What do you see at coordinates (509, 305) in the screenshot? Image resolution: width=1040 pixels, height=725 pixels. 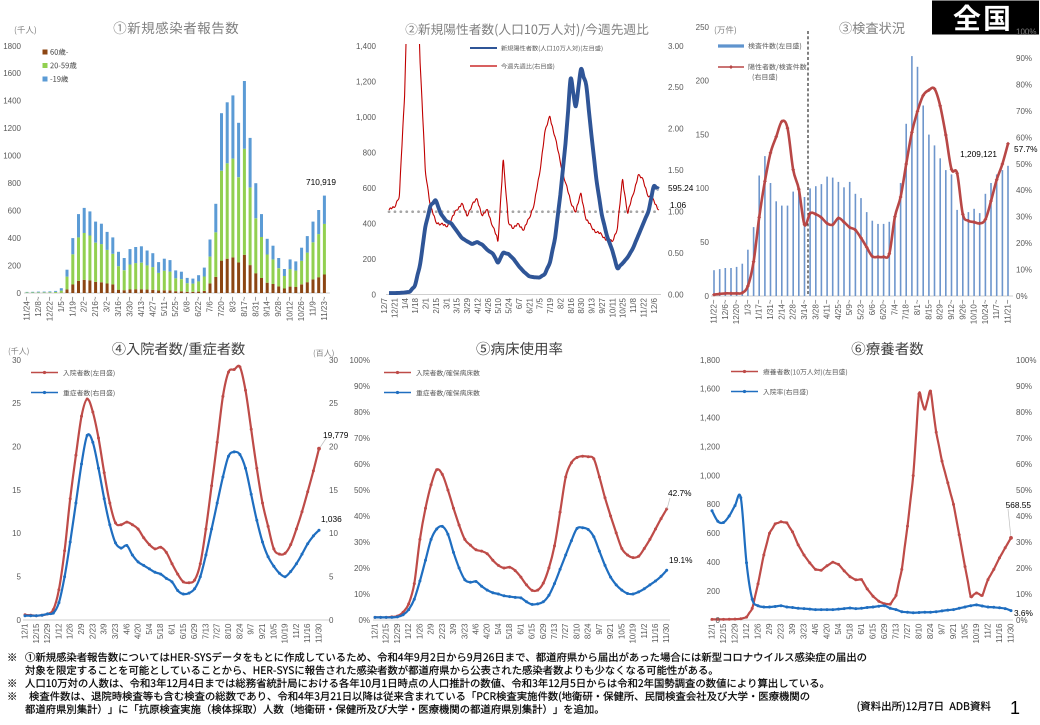 I see `svg-text: 5/24` at bounding box center [509, 305].